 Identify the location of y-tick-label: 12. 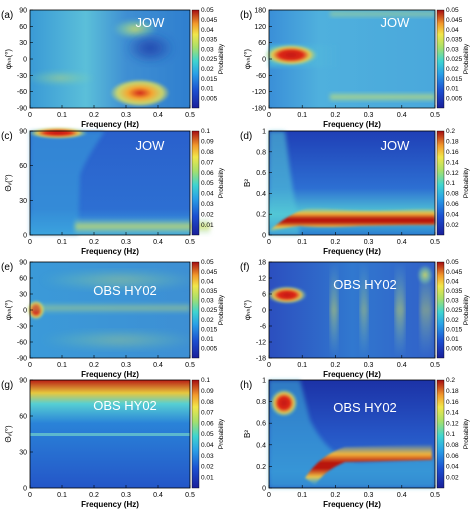
(262, 279).